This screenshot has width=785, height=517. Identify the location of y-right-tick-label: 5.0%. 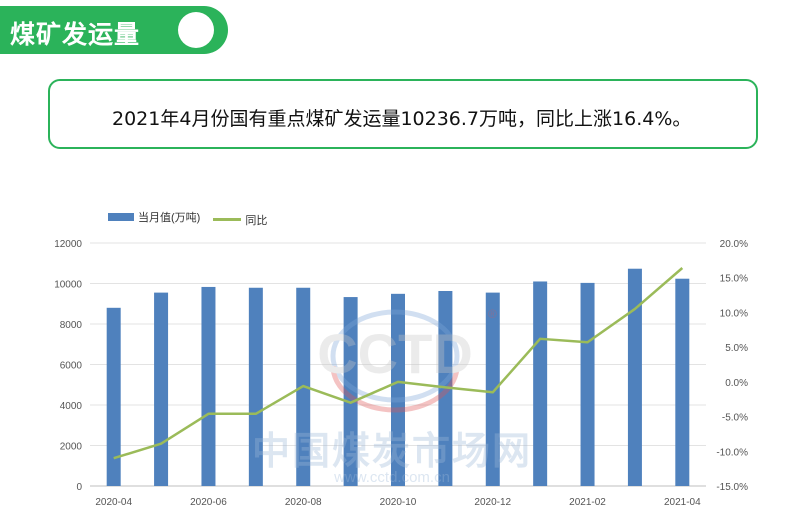
(736, 348).